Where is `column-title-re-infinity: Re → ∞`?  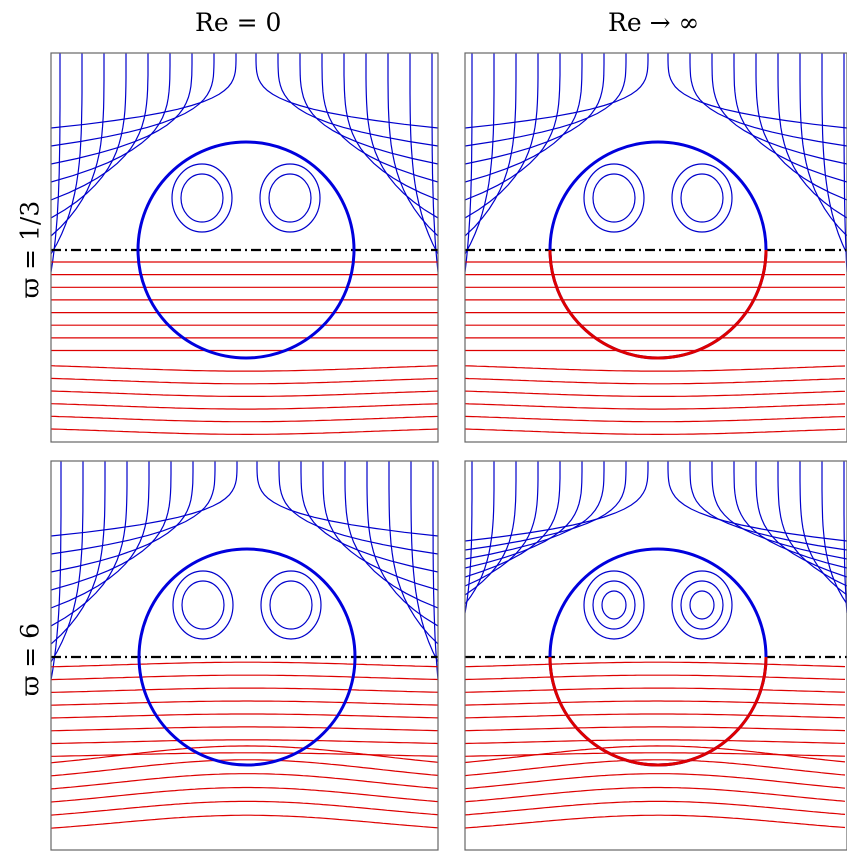 column-title-re-infinity: Re → ∞ is located at coordinates (653, 22).